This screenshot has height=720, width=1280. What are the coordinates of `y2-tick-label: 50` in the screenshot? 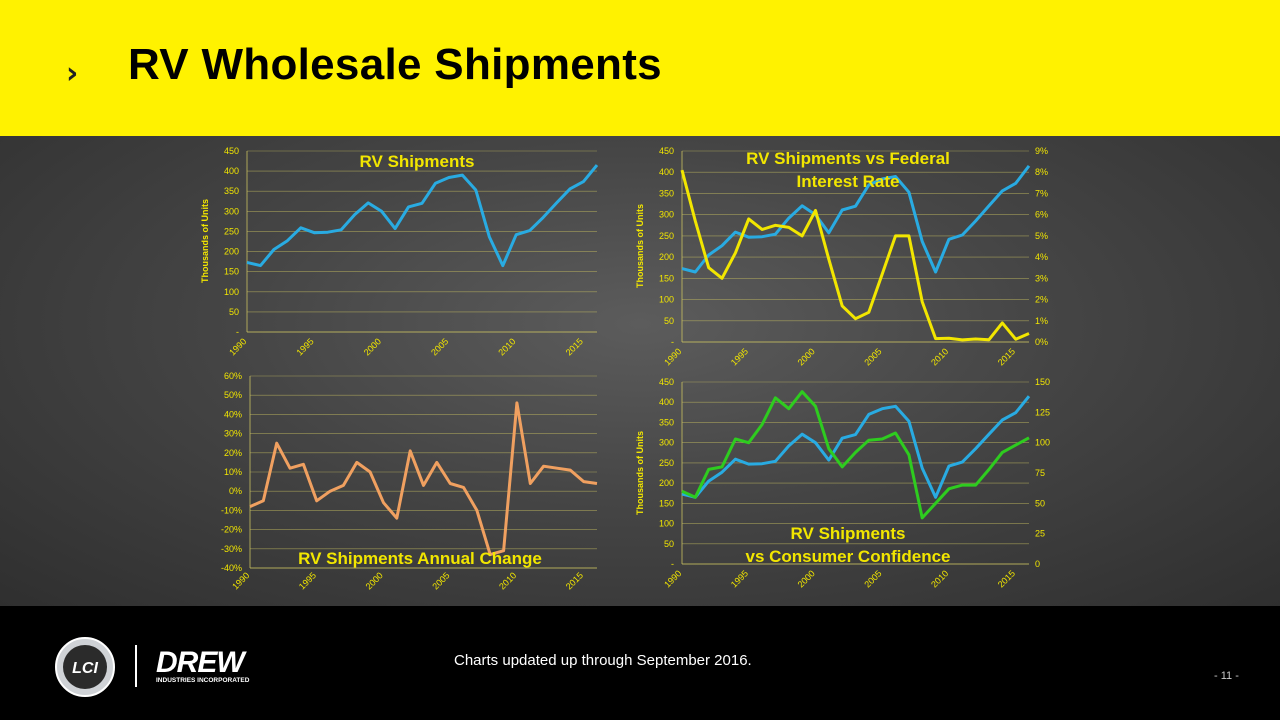 It's located at (1040, 503).